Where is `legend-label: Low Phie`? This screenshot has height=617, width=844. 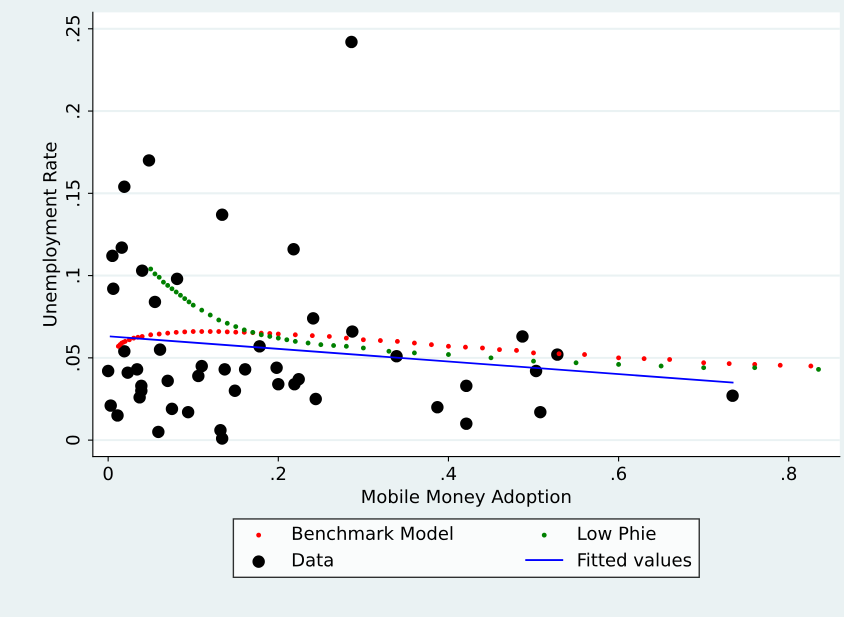
legend-label: Low Phie is located at coordinates (617, 533).